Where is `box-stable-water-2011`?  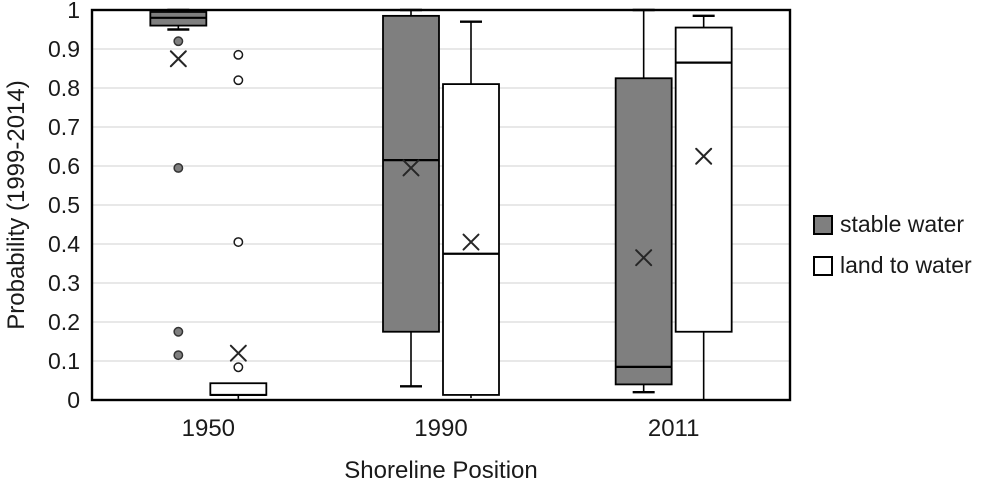
box-stable-water-2011 is located at coordinates (643, 231).